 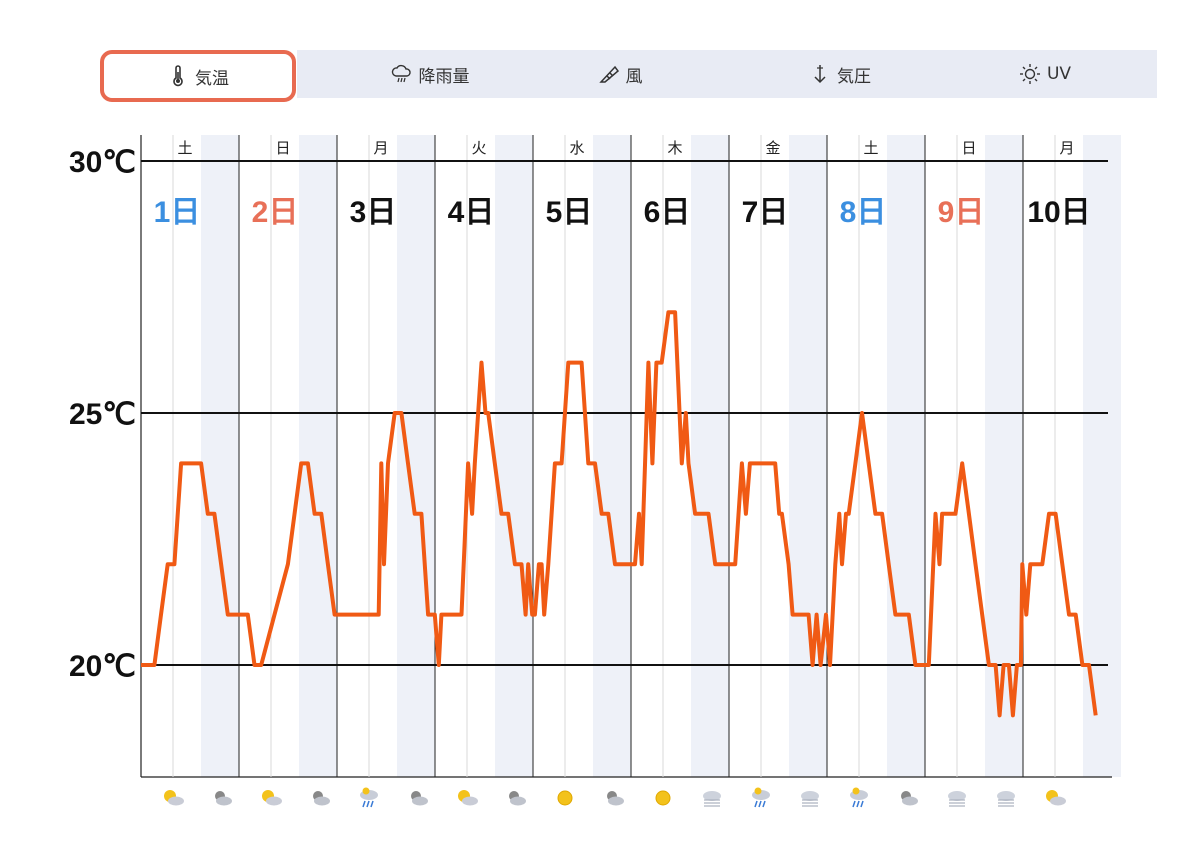 I want to click on rain-cloud-icon, so click(x=402, y=74).